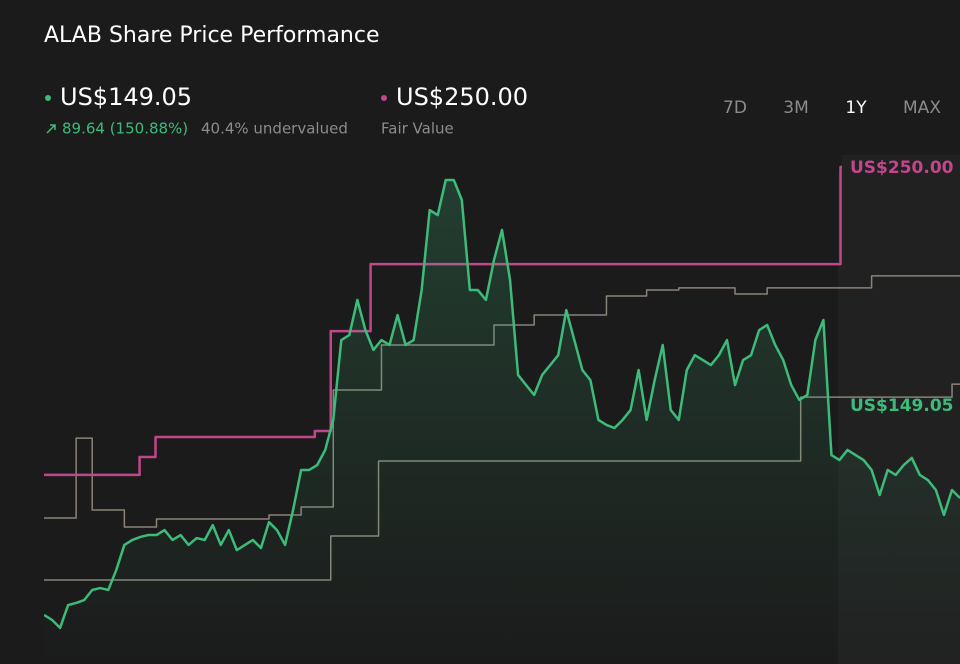 Image resolution: width=960 pixels, height=664 pixels. Describe the element at coordinates (51, 129) in the screenshot. I see `up-arrow` at that location.